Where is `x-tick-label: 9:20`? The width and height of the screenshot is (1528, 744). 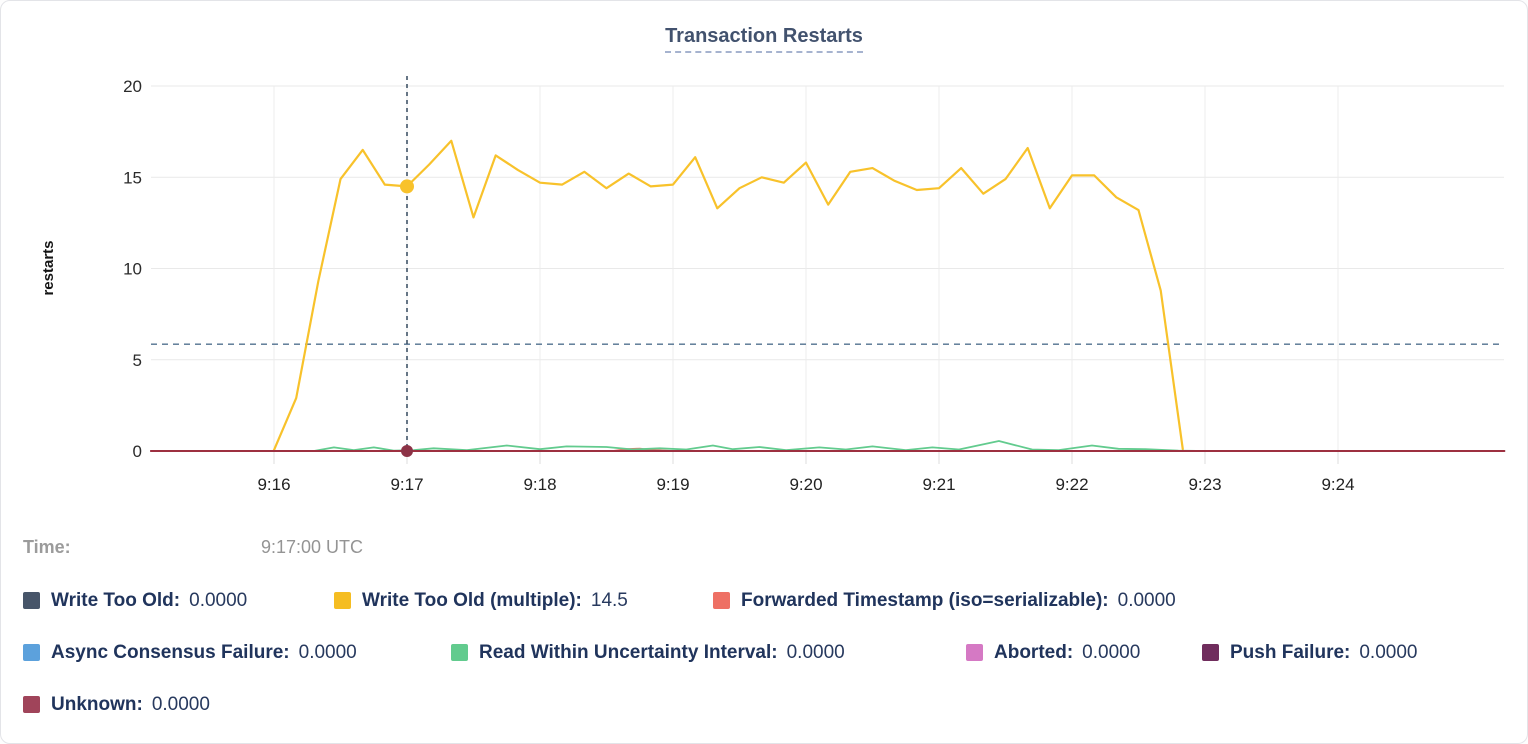
x-tick-label: 9:20 is located at coordinates (805, 484).